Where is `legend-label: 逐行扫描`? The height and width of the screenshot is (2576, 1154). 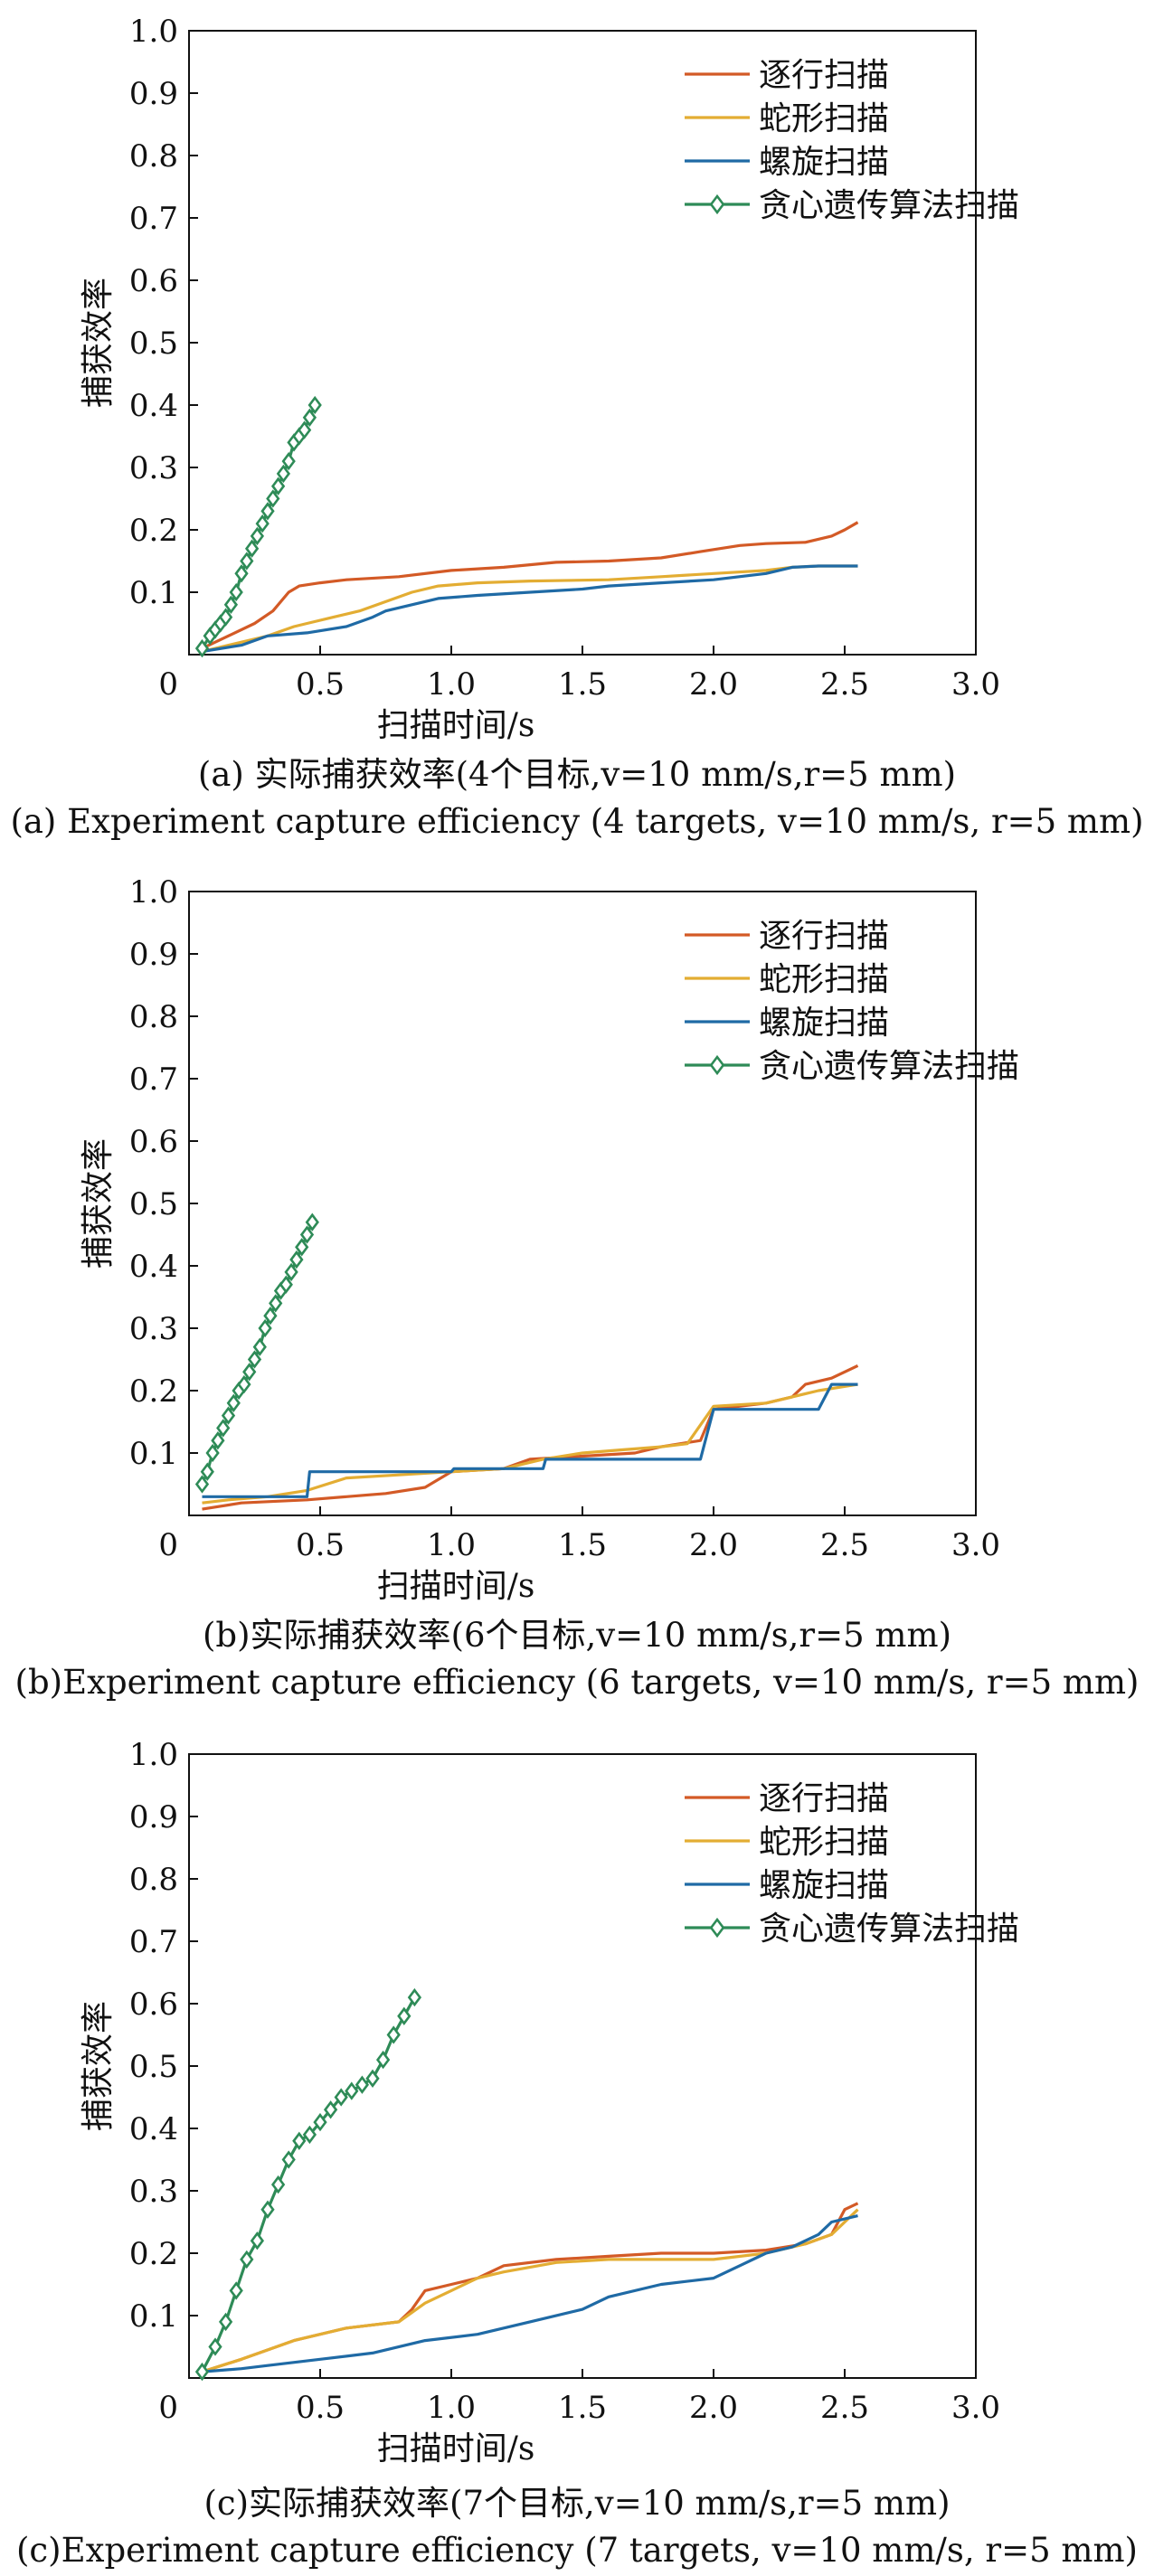
legend-label: 逐行扫描 is located at coordinates (824, 1798).